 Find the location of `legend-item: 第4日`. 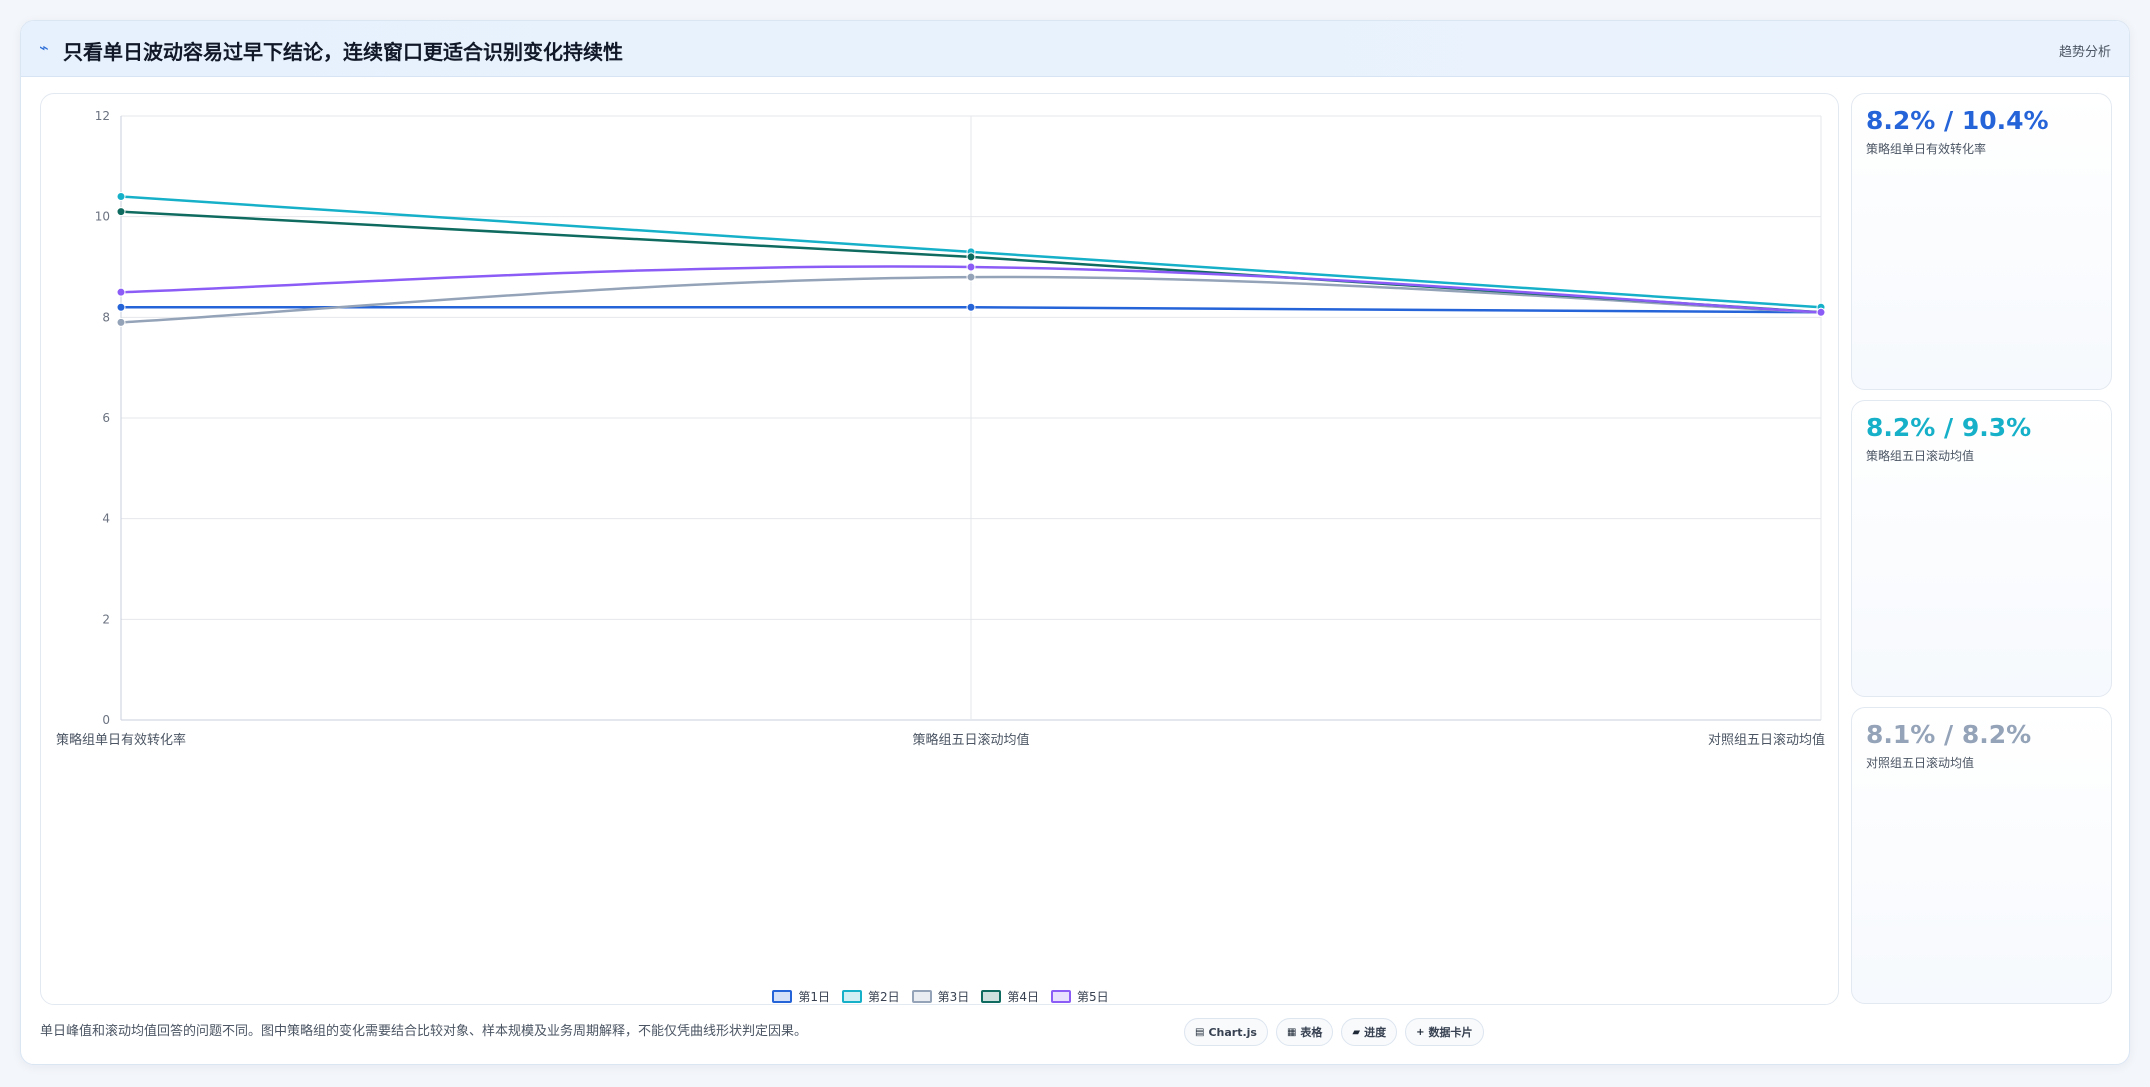

legend-item: 第4日 is located at coordinates (1010, 996).